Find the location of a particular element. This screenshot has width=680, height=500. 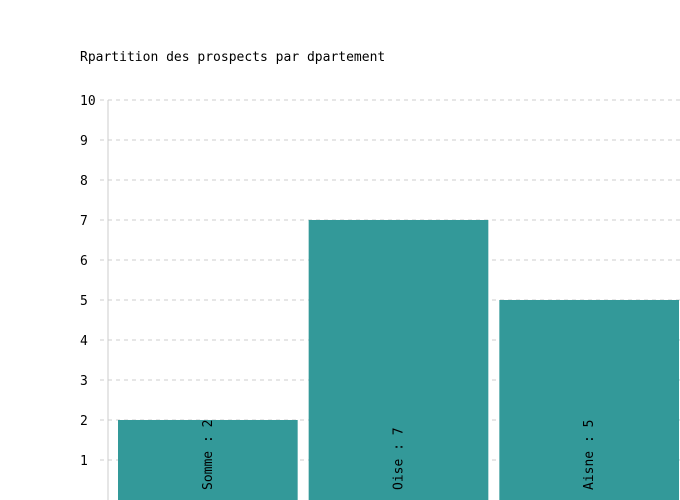

chart-title: Rpartition des prospects par dpartement is located at coordinates (233, 57).